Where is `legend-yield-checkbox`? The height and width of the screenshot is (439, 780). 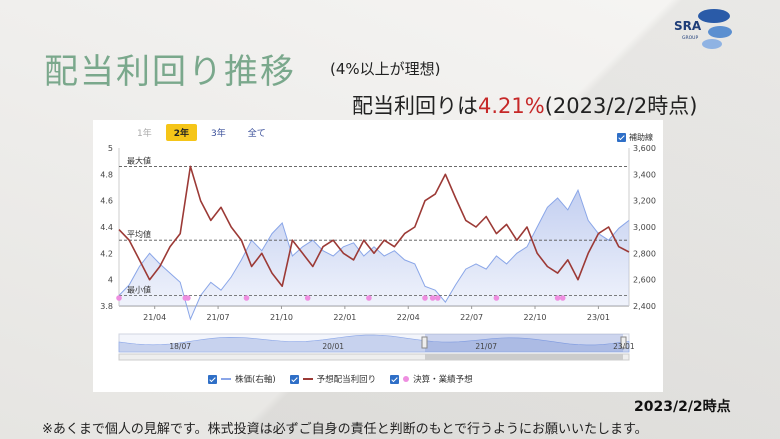 legend-yield-checkbox is located at coordinates (294, 379).